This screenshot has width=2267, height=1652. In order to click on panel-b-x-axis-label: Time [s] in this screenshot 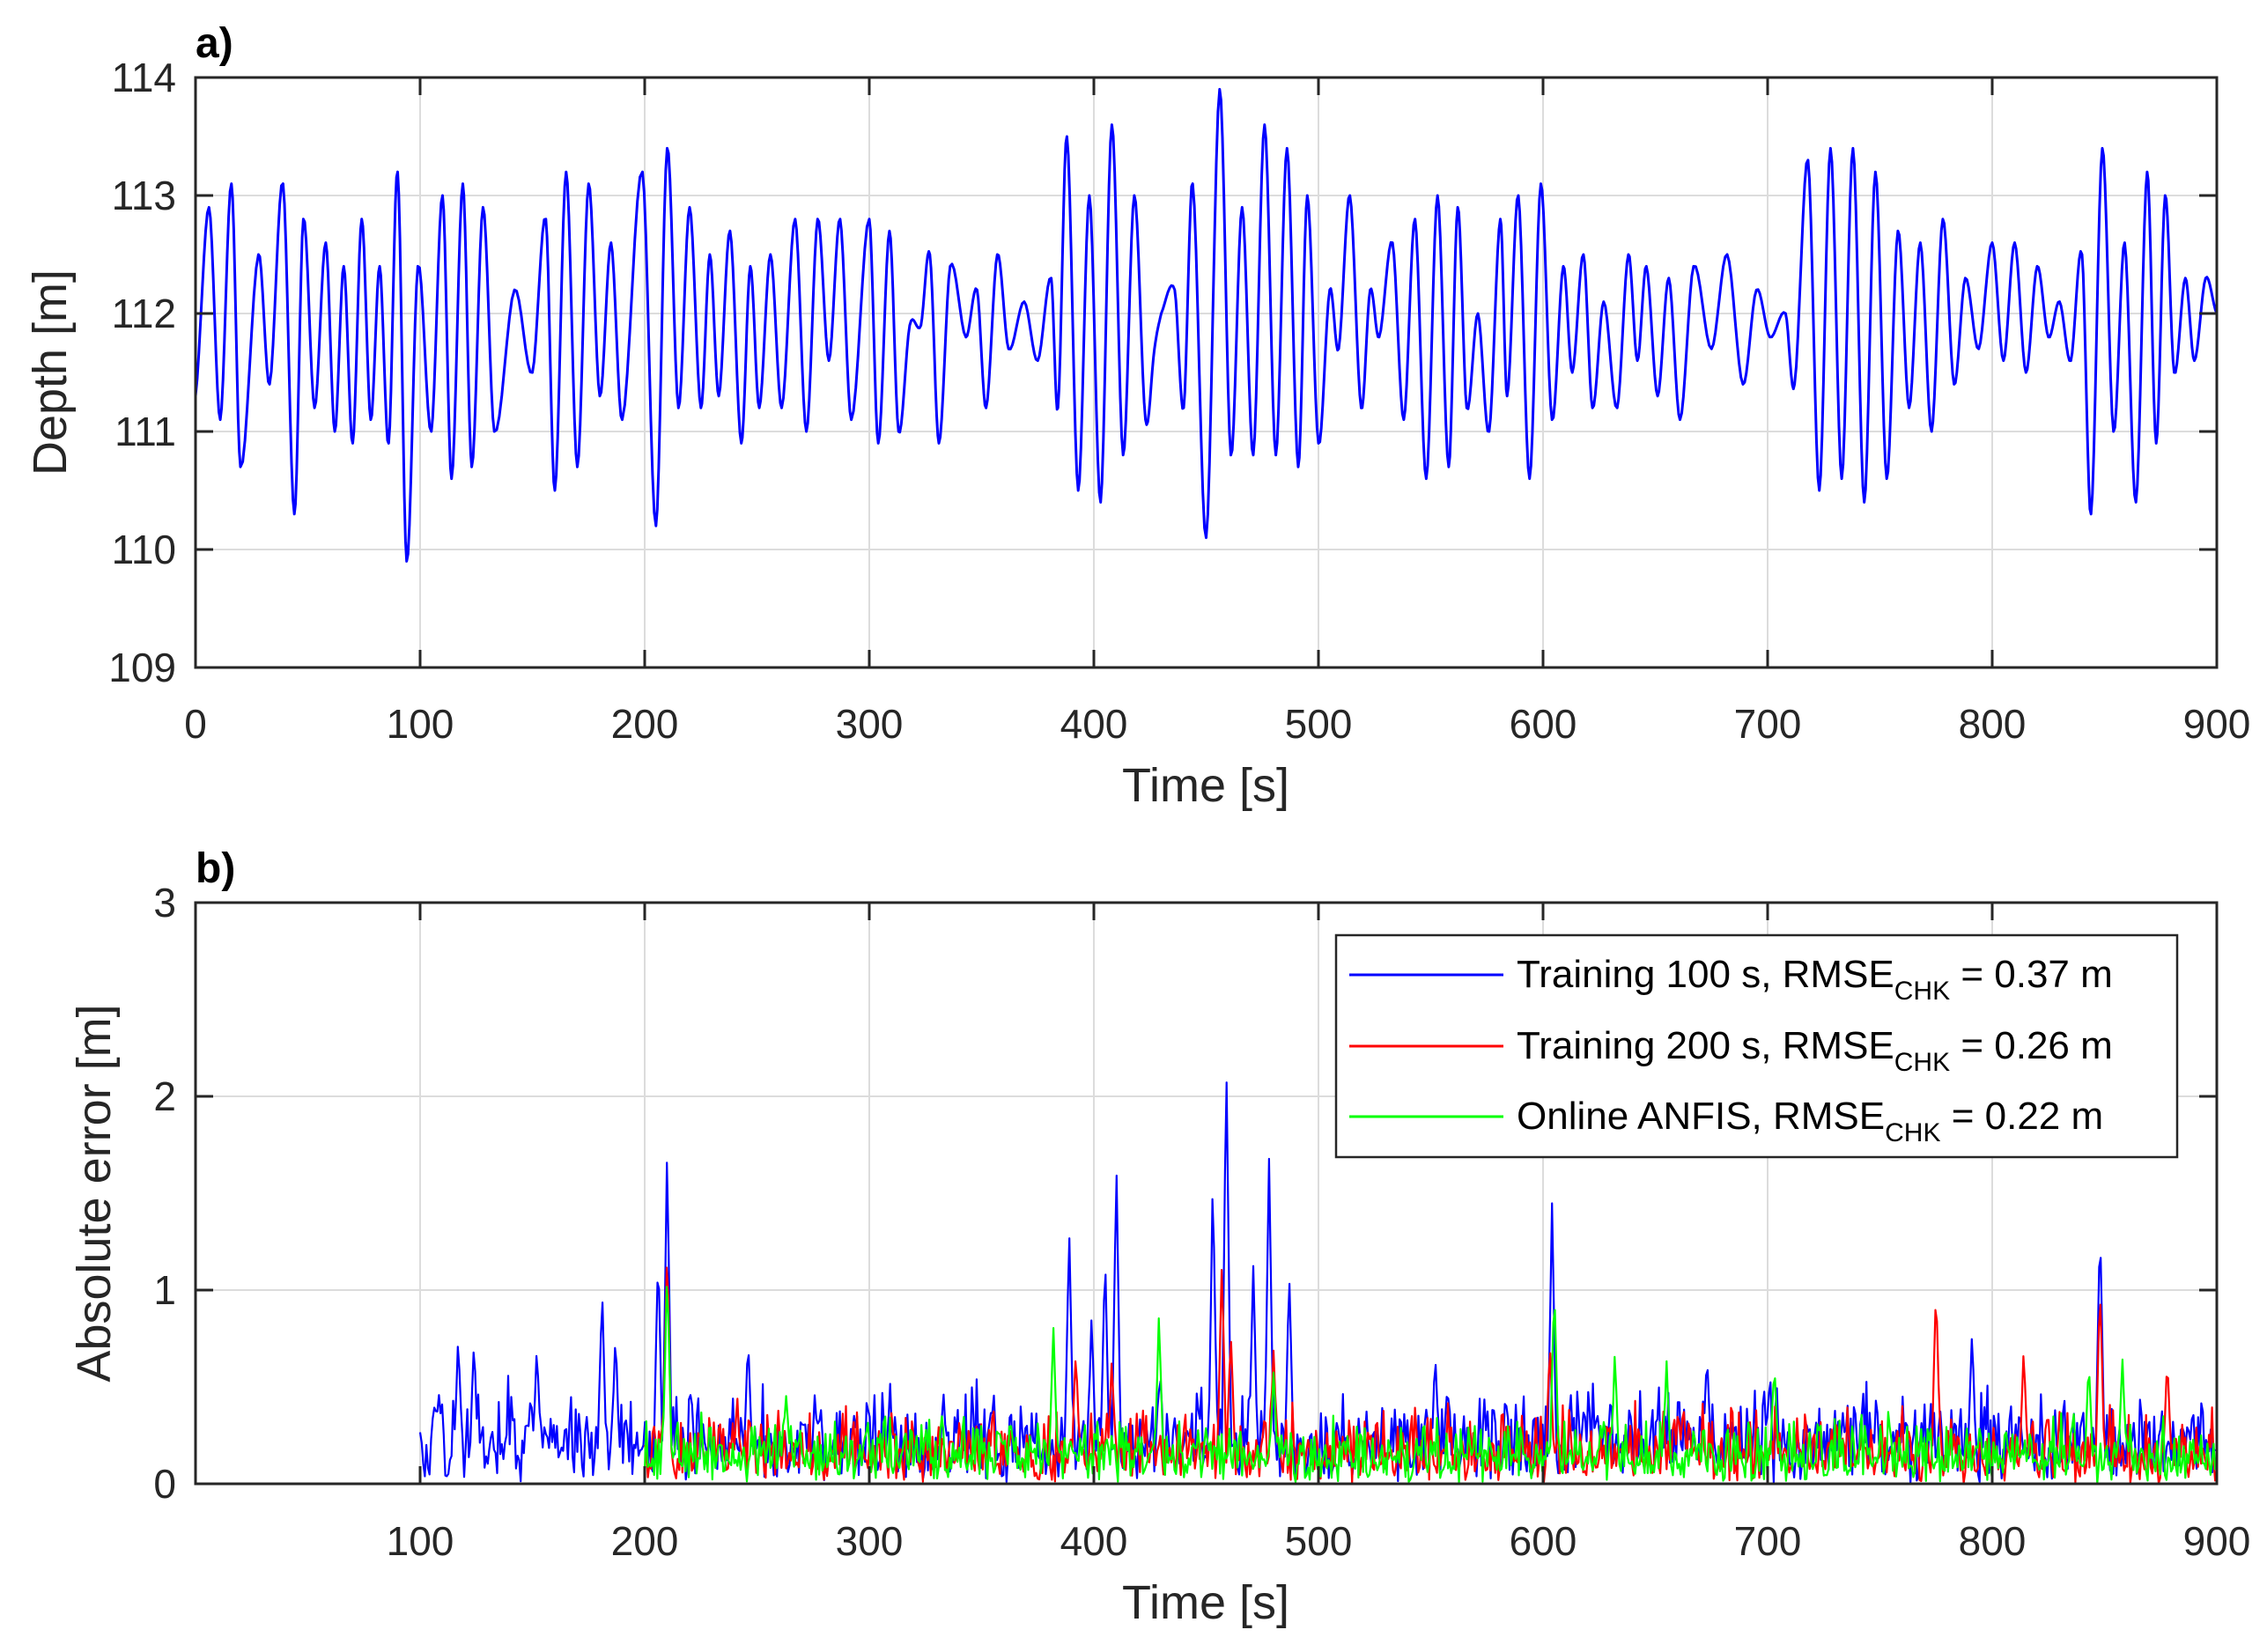, I will do `click(1205, 1602)`.